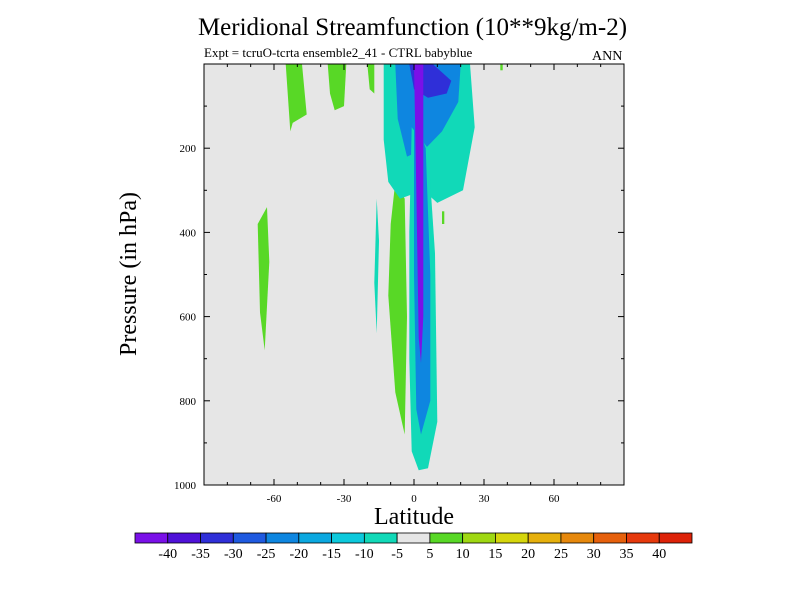 The image size is (800, 600). I want to click on contour-green-upper-left, so click(296, 98).